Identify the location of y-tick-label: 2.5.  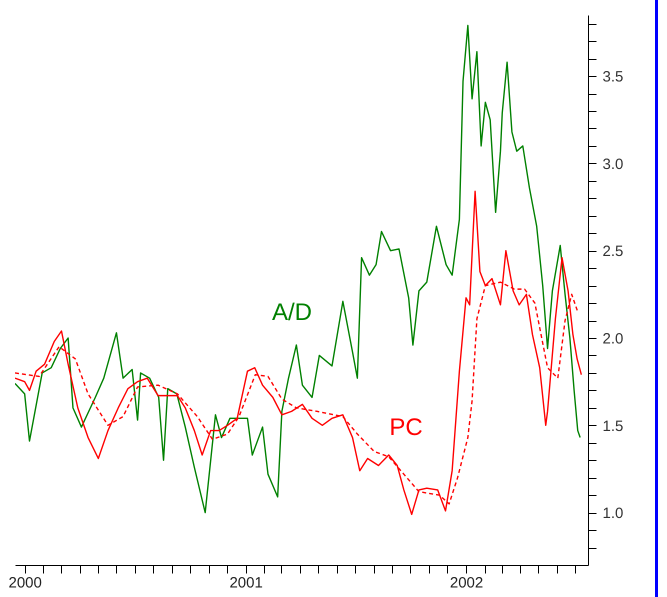
(613, 251).